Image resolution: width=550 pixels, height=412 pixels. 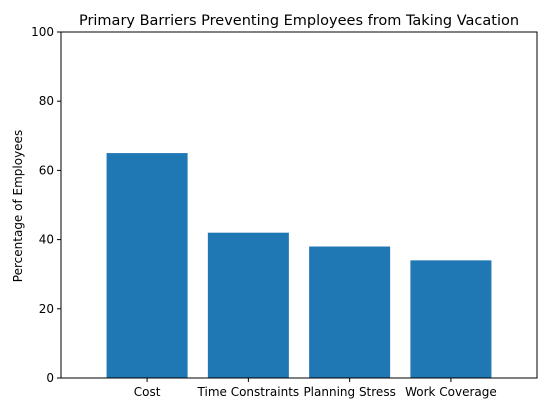 What do you see at coordinates (46, 205) in the screenshot?
I see `y-axis-ticks: 0 20 40 60 80 100` at bounding box center [46, 205].